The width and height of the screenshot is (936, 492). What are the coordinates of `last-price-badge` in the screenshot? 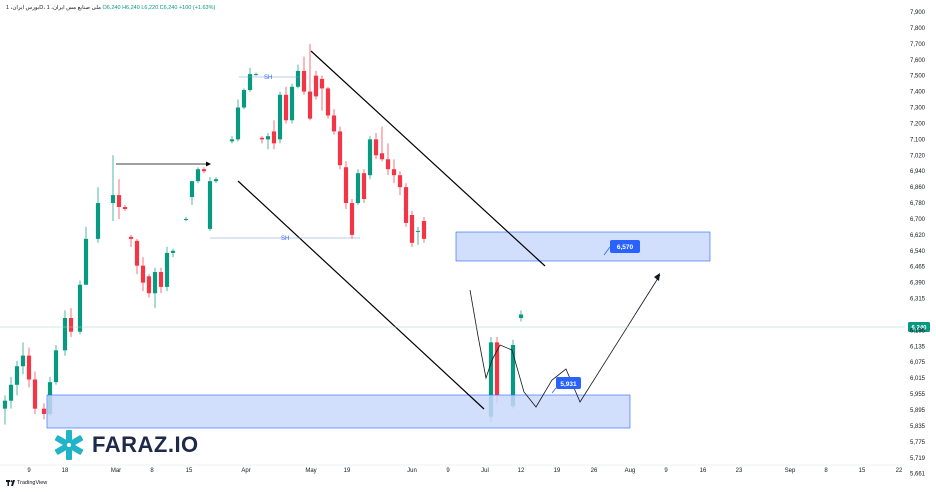 It's located at (919, 327).